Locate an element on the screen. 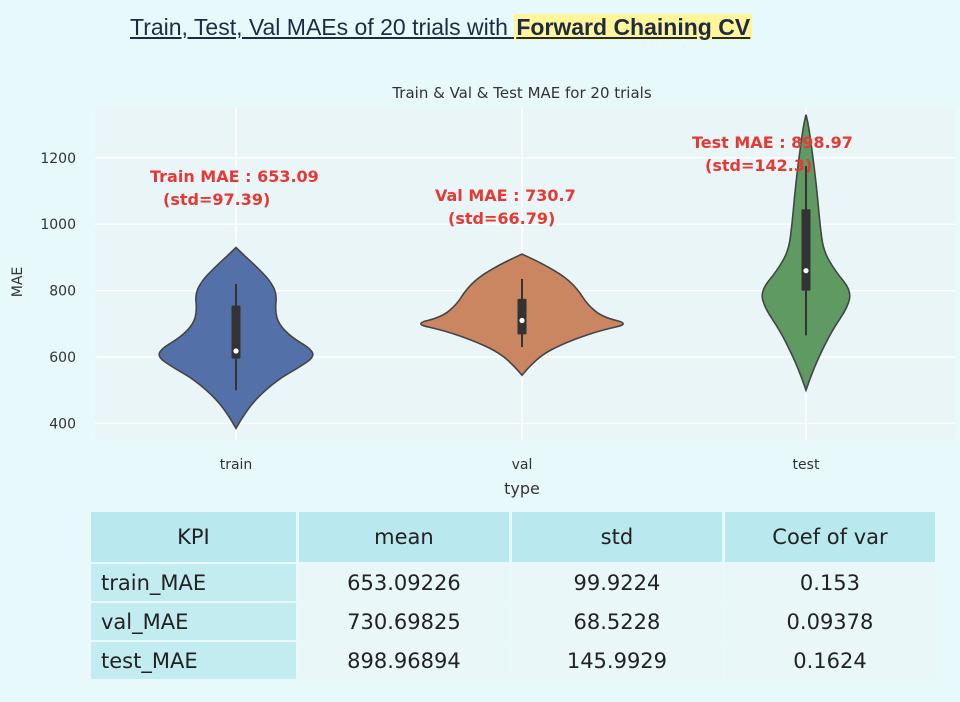 Image resolution: width=960 pixels, height=702 pixels. kpi-row-name: test_MAE is located at coordinates (193, 660).